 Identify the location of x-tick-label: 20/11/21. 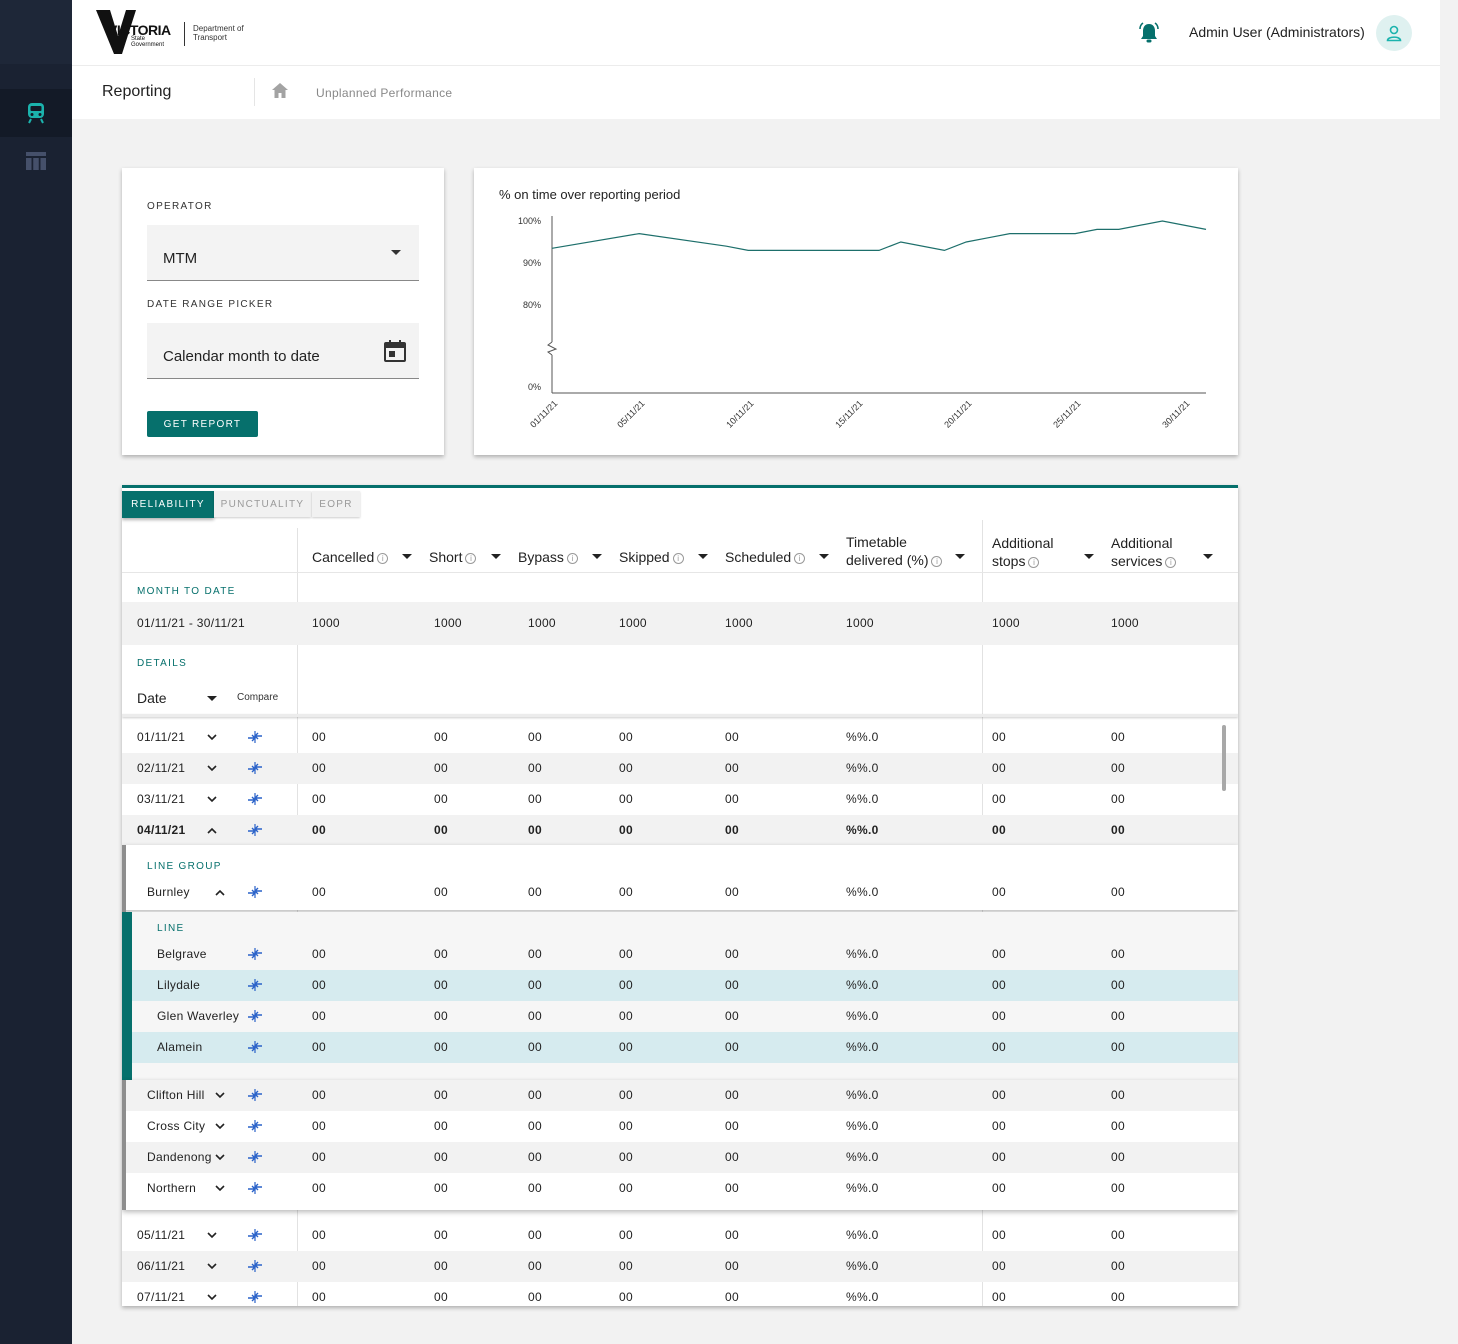
(957, 413).